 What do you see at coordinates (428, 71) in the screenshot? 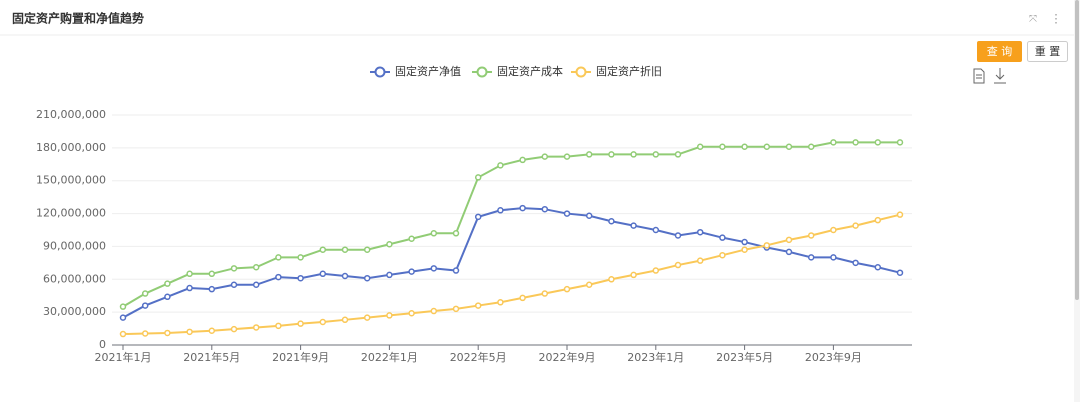
I see `legend-label: 固定资产净值` at bounding box center [428, 71].